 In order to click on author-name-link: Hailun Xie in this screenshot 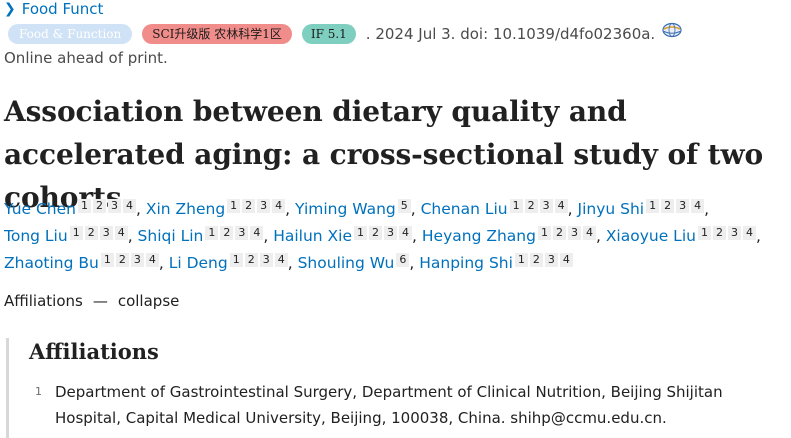, I will do `click(313, 236)`.